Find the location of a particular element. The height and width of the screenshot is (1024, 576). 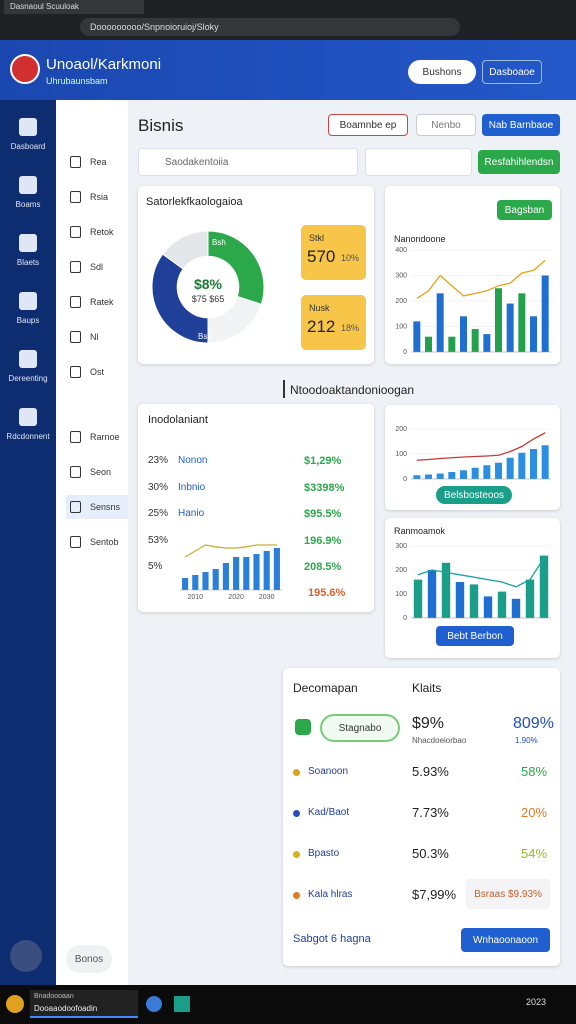

nav-label: Rea is located at coordinates (98, 162).